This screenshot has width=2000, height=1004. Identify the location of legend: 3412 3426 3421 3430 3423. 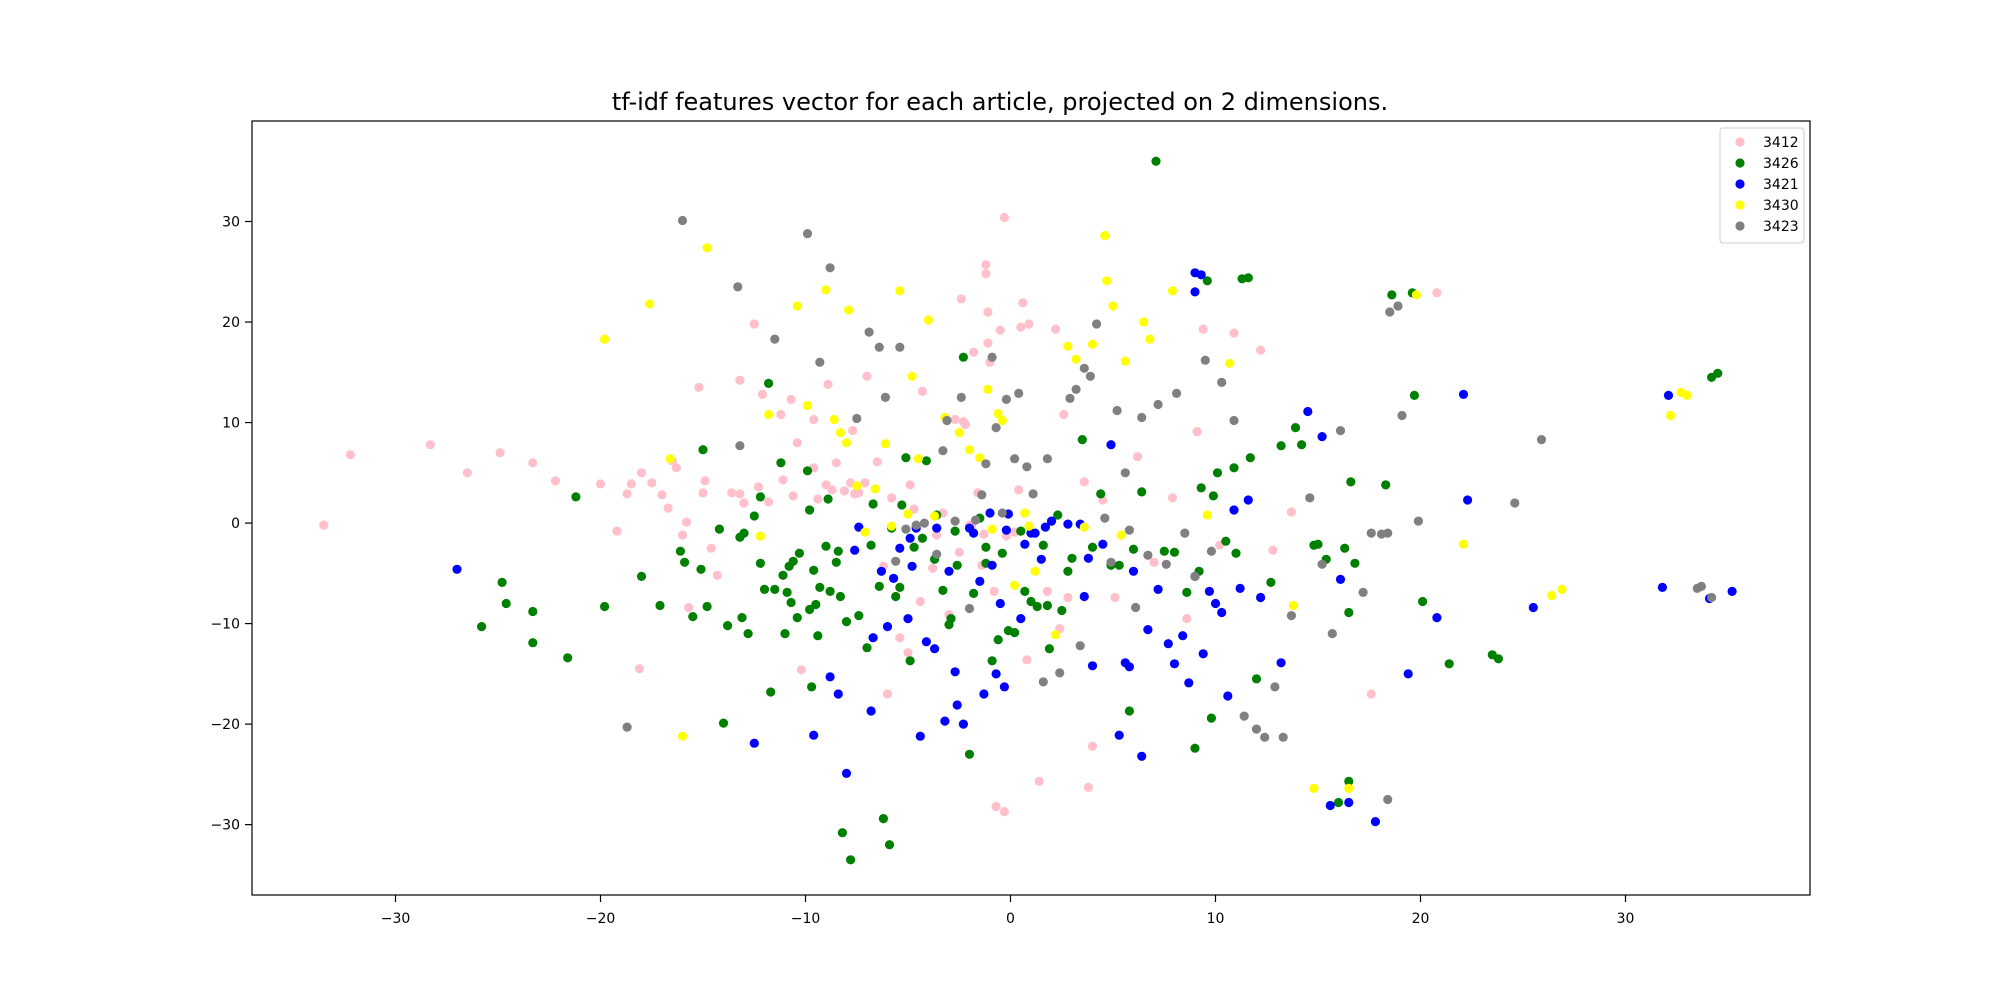
(1762, 185).